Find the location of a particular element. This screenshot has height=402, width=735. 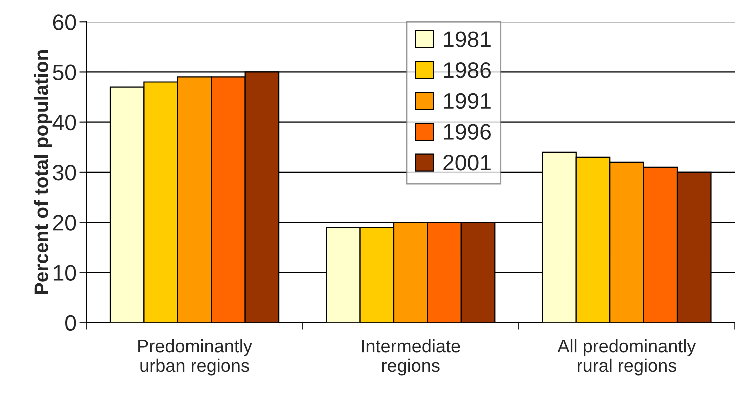

legend-label: 2001 is located at coordinates (467, 163).